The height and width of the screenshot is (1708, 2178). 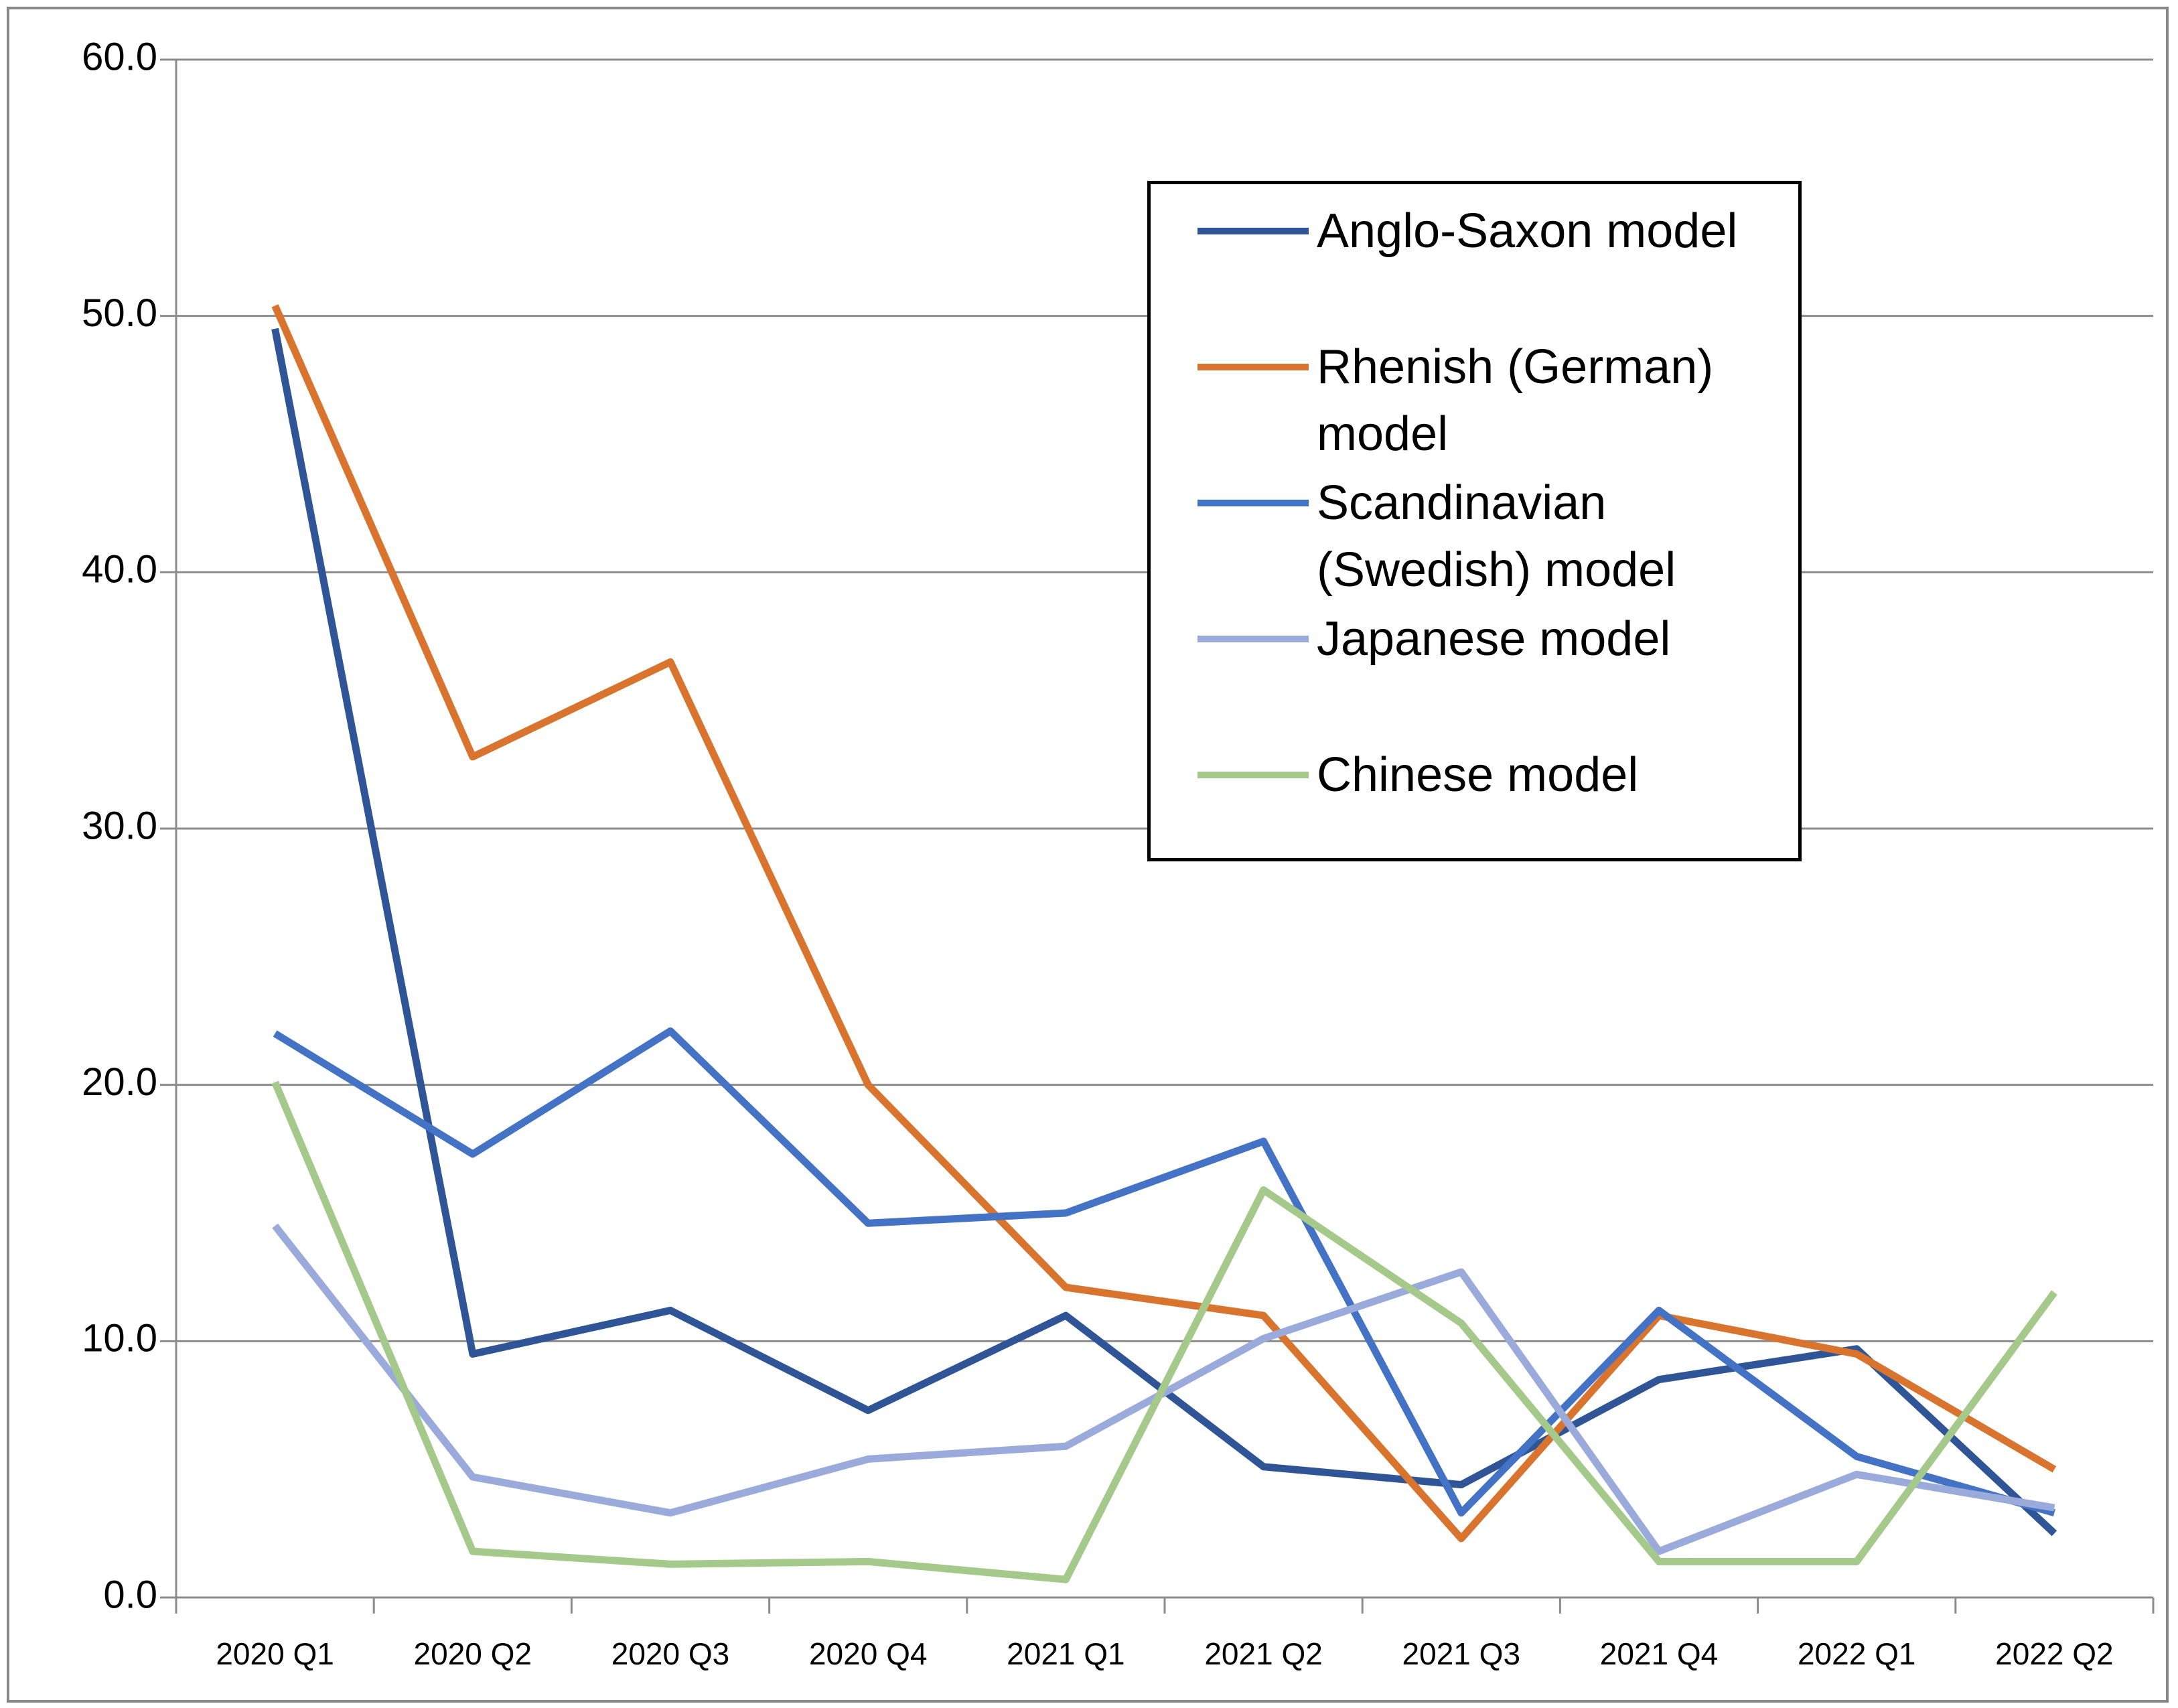 I want to click on x-tick-label: 2021 Q2, so click(x=1263, y=1653).